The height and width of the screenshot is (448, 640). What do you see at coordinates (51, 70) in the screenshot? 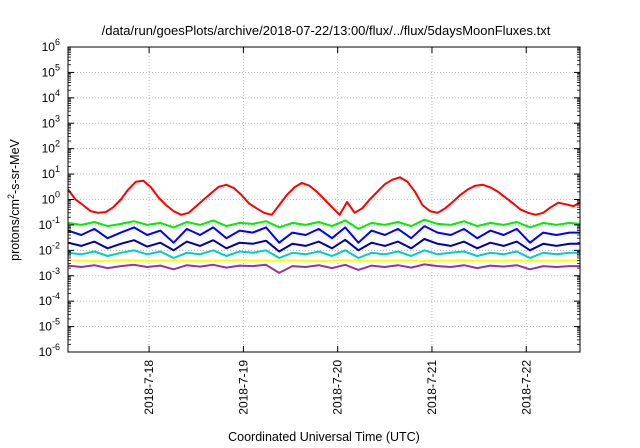
I see `y-tick-label: 10⁵` at bounding box center [51, 70].